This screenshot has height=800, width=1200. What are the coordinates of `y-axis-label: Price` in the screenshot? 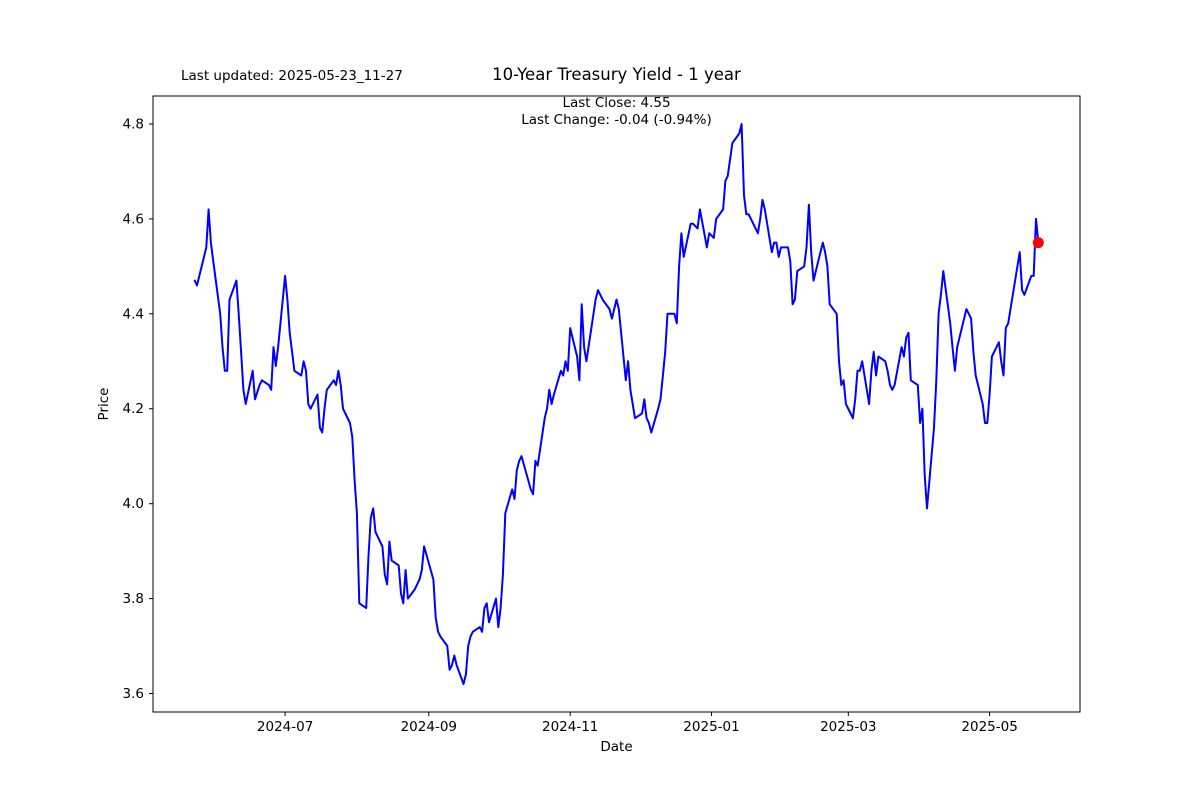 It's located at (104, 404).